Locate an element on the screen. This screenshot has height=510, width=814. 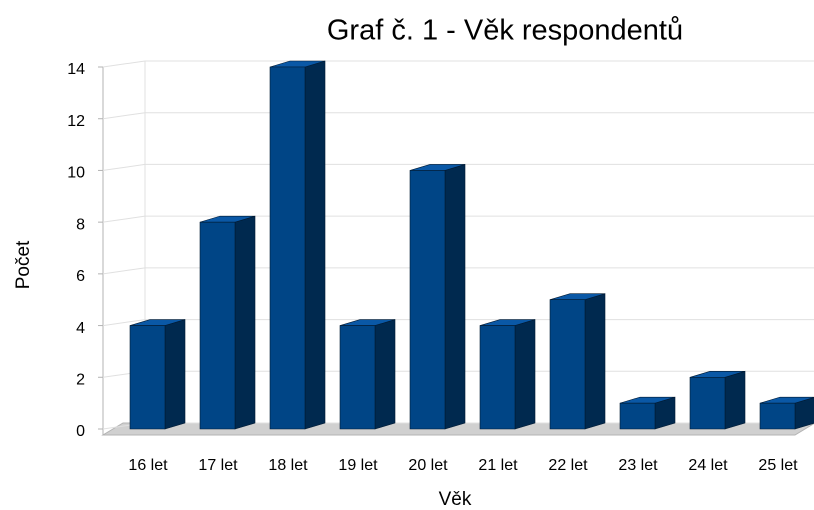
x-tick-label: 25 let is located at coordinates (778, 465).